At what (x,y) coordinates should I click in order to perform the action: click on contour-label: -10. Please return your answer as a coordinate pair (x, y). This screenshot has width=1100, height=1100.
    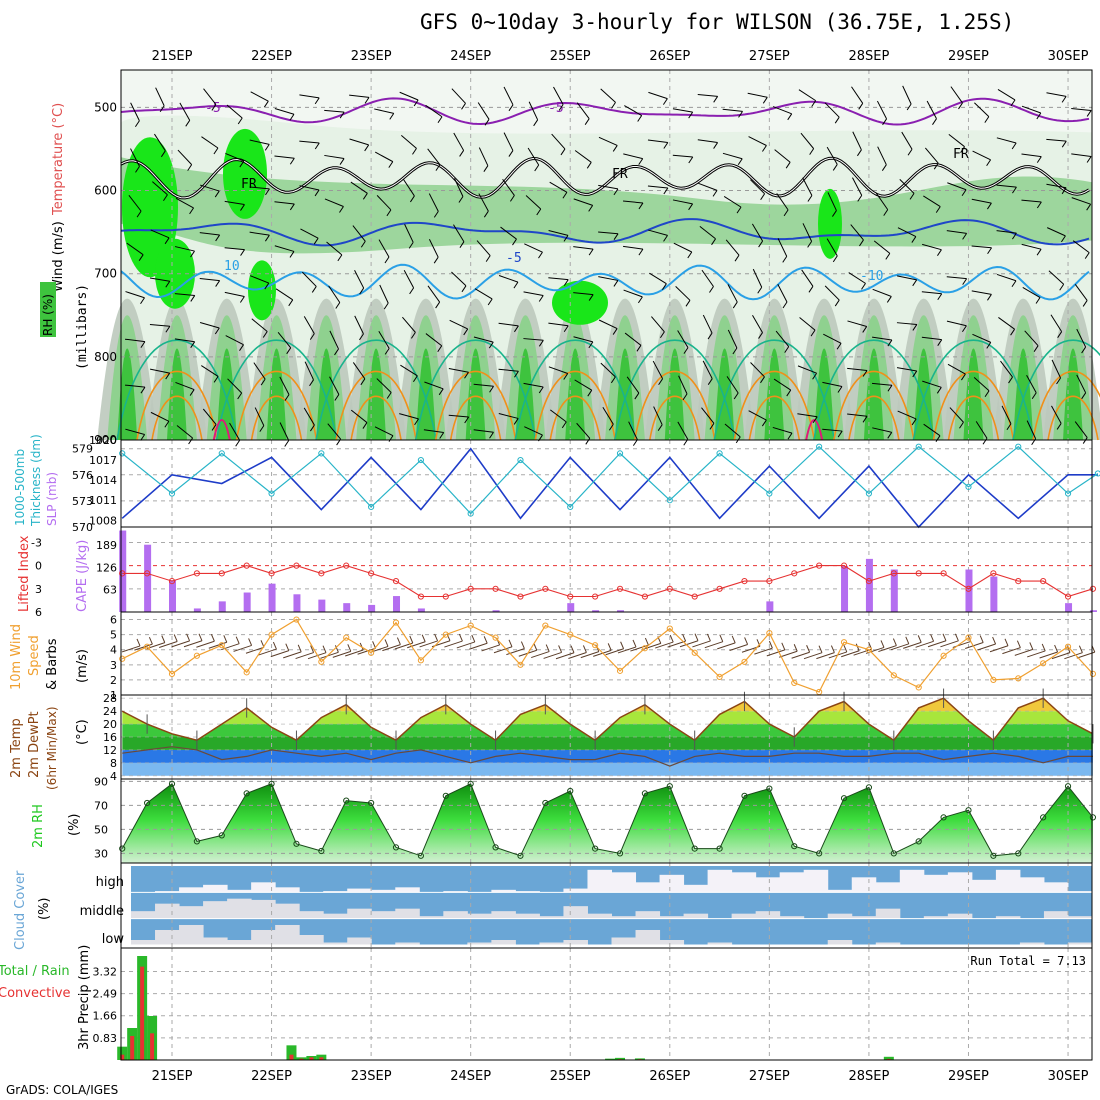
    Looking at the image, I should click on (871, 276).